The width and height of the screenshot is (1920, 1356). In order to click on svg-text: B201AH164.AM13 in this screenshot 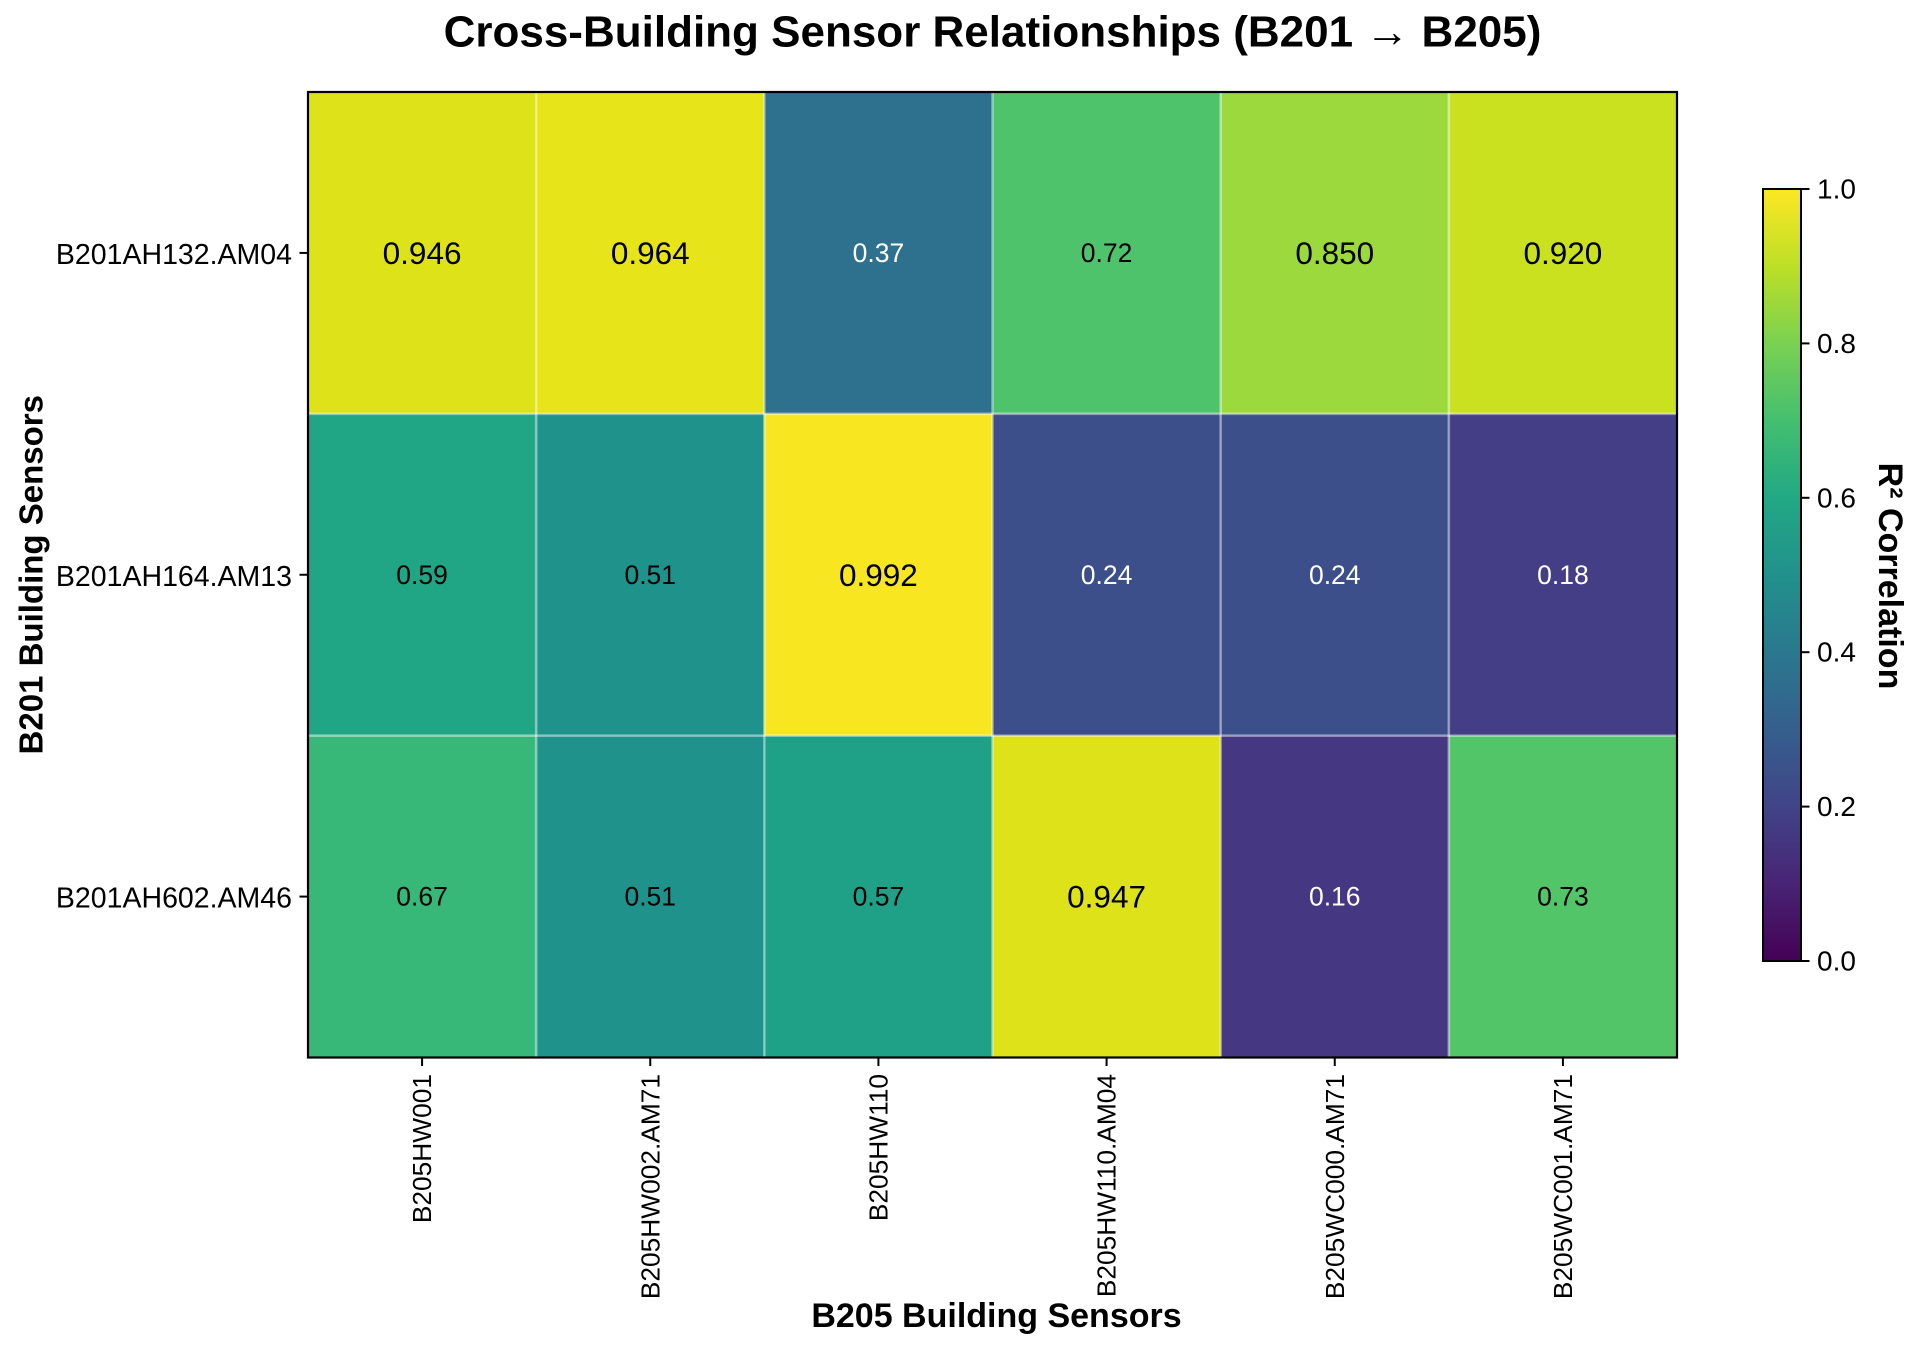, I will do `click(174, 577)`.